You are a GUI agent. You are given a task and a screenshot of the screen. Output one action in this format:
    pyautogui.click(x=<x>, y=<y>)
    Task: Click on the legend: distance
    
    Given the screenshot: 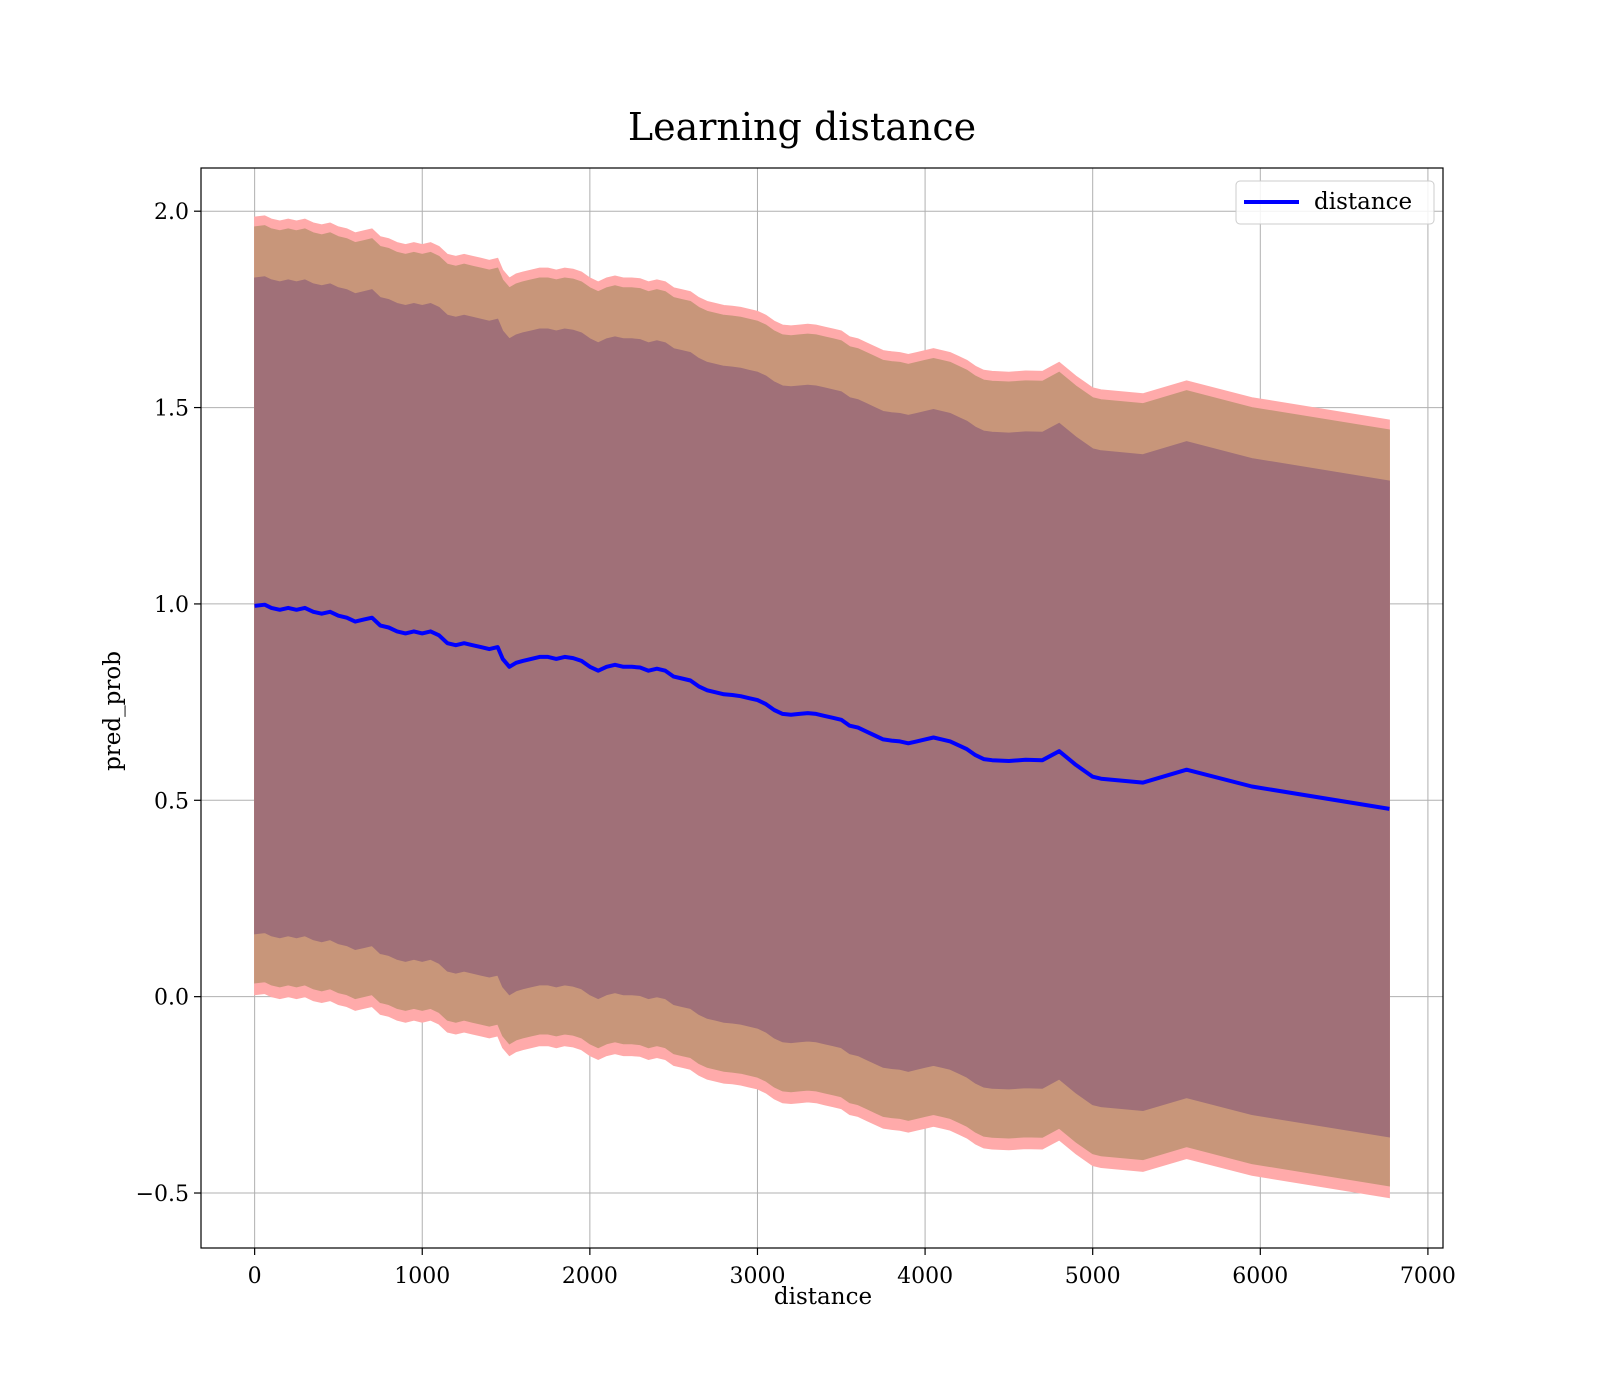 What is the action you would take?
    pyautogui.click(x=1335, y=202)
    